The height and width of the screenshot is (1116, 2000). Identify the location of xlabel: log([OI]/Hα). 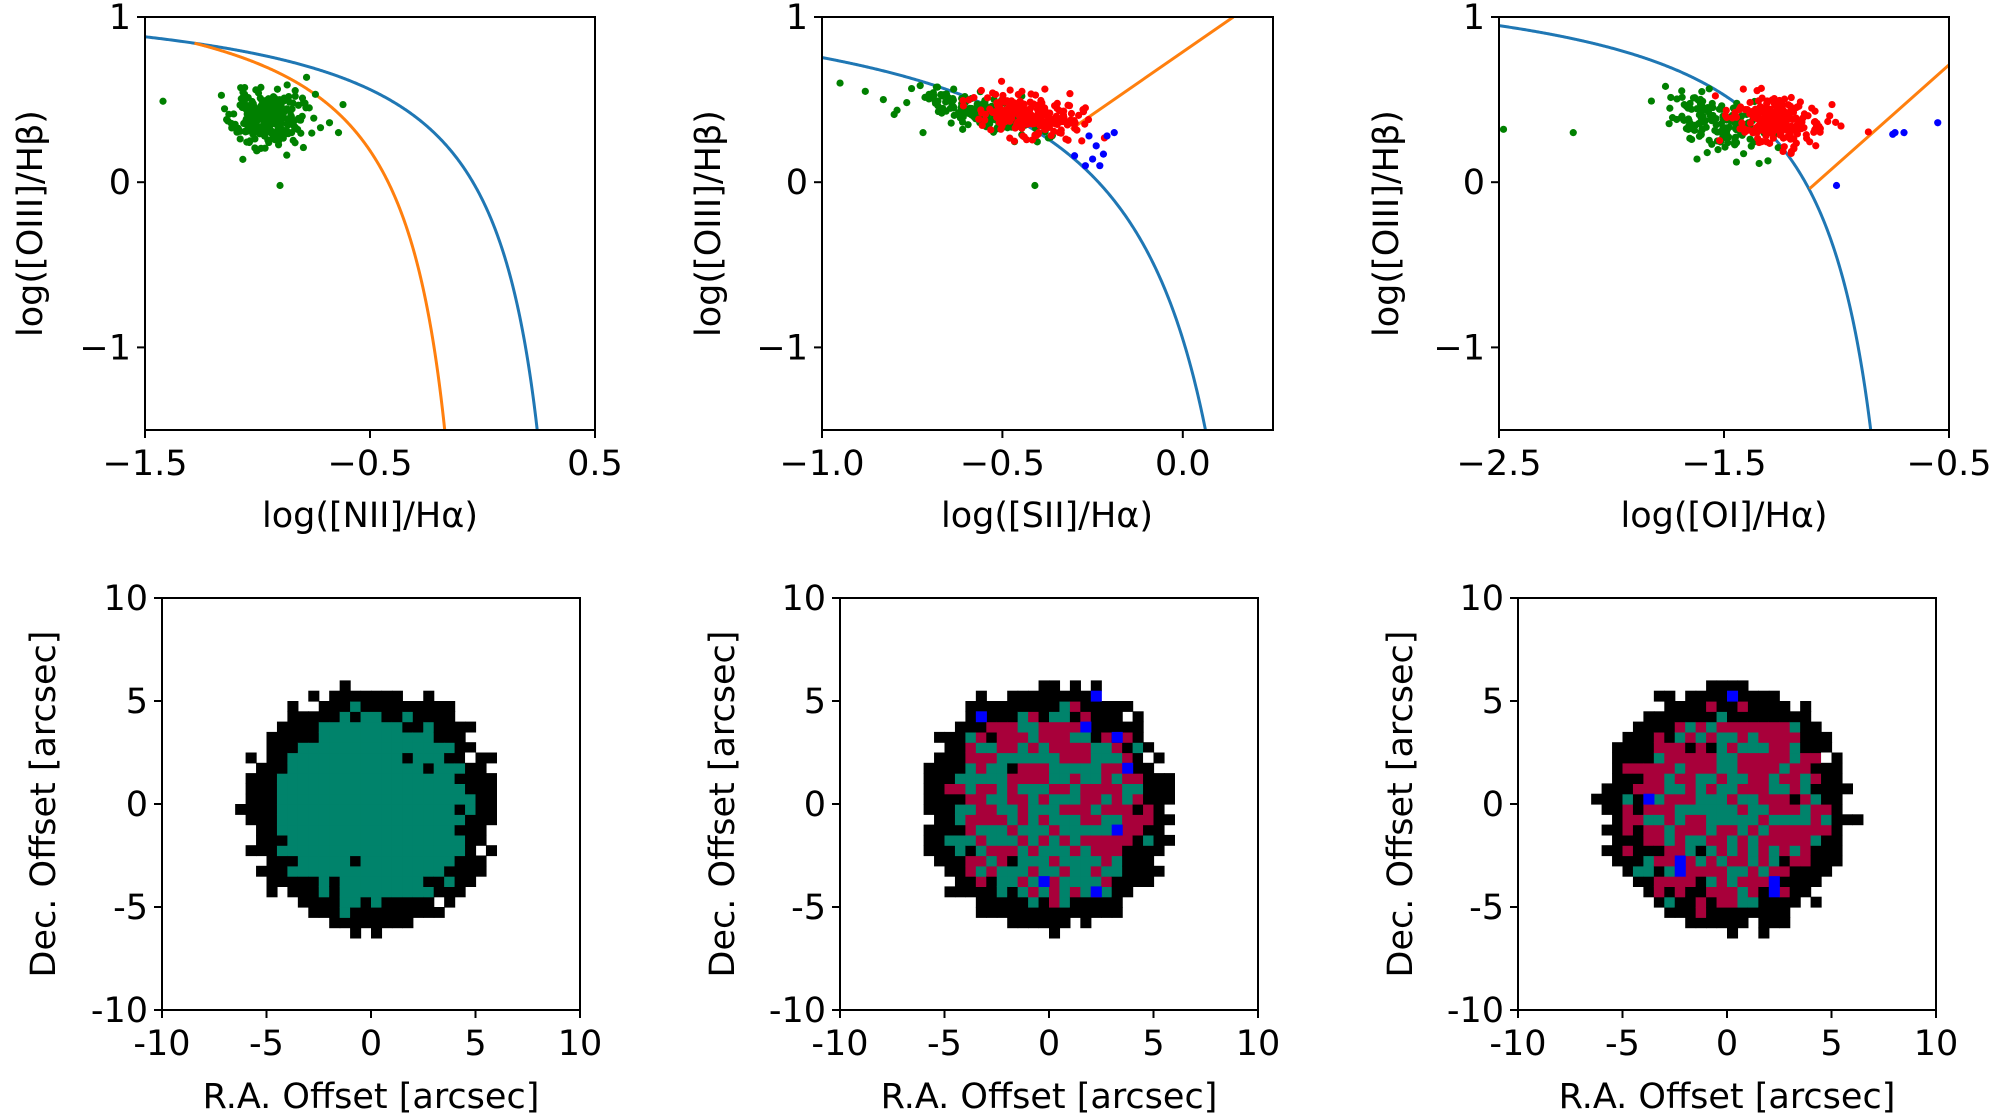
(1723, 516).